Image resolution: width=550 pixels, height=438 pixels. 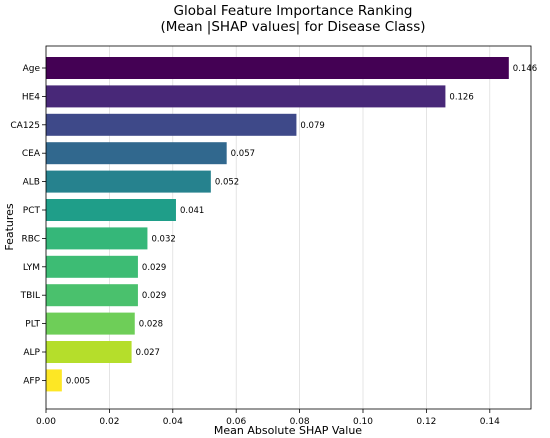 What do you see at coordinates (227, 183) in the screenshot?
I see `value-label-alb: 0.052` at bounding box center [227, 183].